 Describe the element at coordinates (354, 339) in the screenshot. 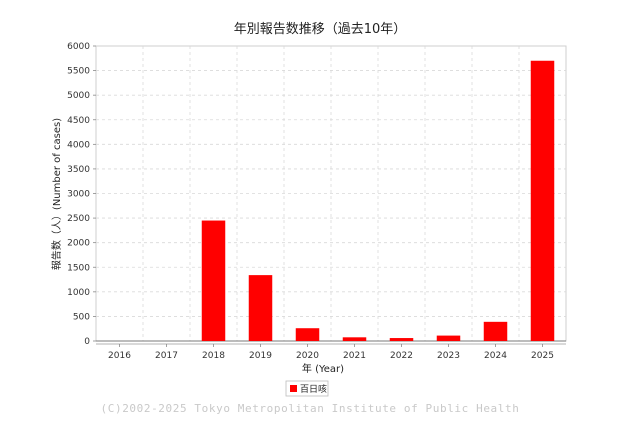

I see `bar-2021` at that location.